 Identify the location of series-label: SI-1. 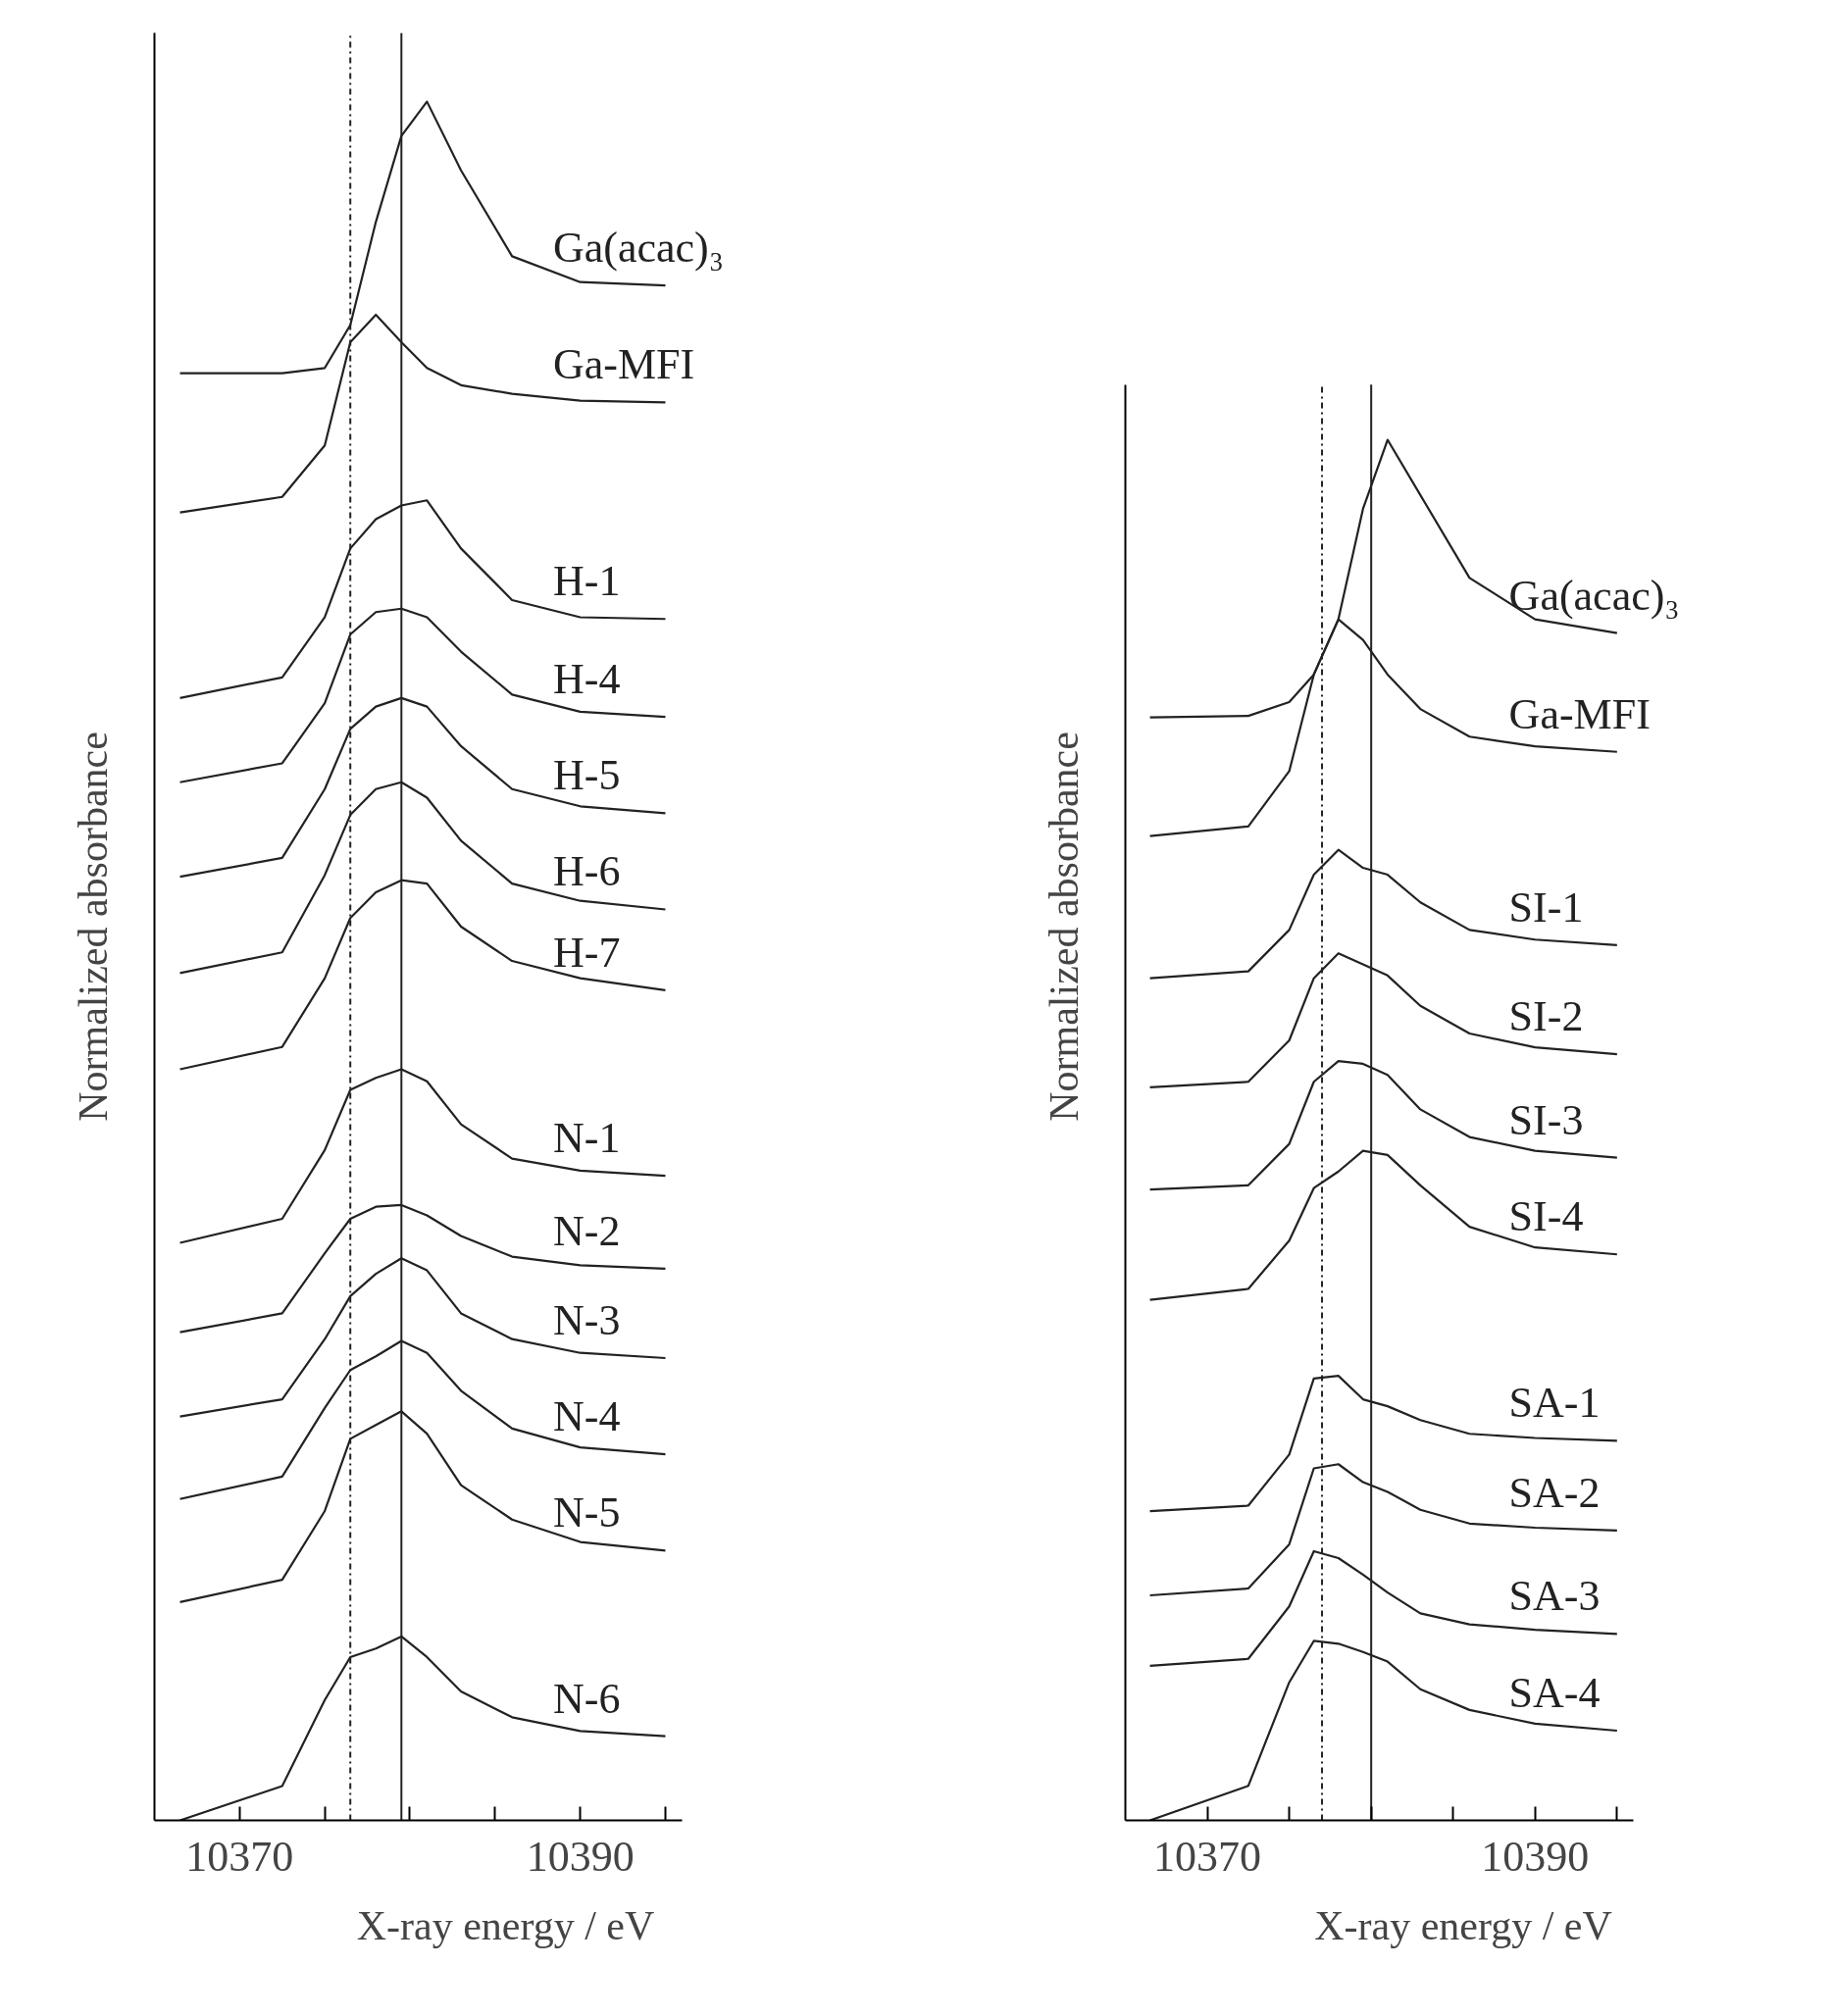
(1546, 907).